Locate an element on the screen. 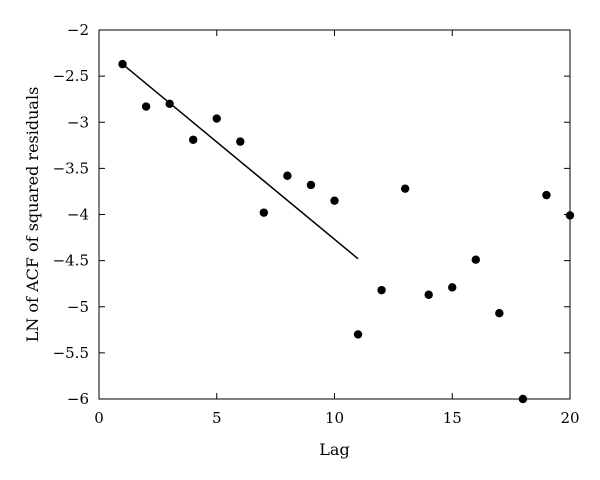 The height and width of the screenshot is (480, 600). y-tick-label: −2 is located at coordinates (78, 30).